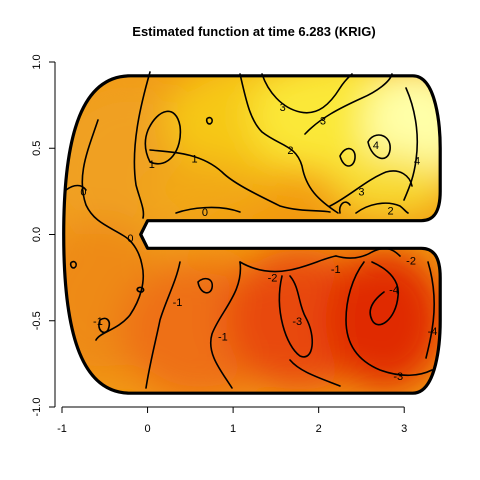 This screenshot has height=480, width=480. I want to click on x-tick-label: 1, so click(233, 429).